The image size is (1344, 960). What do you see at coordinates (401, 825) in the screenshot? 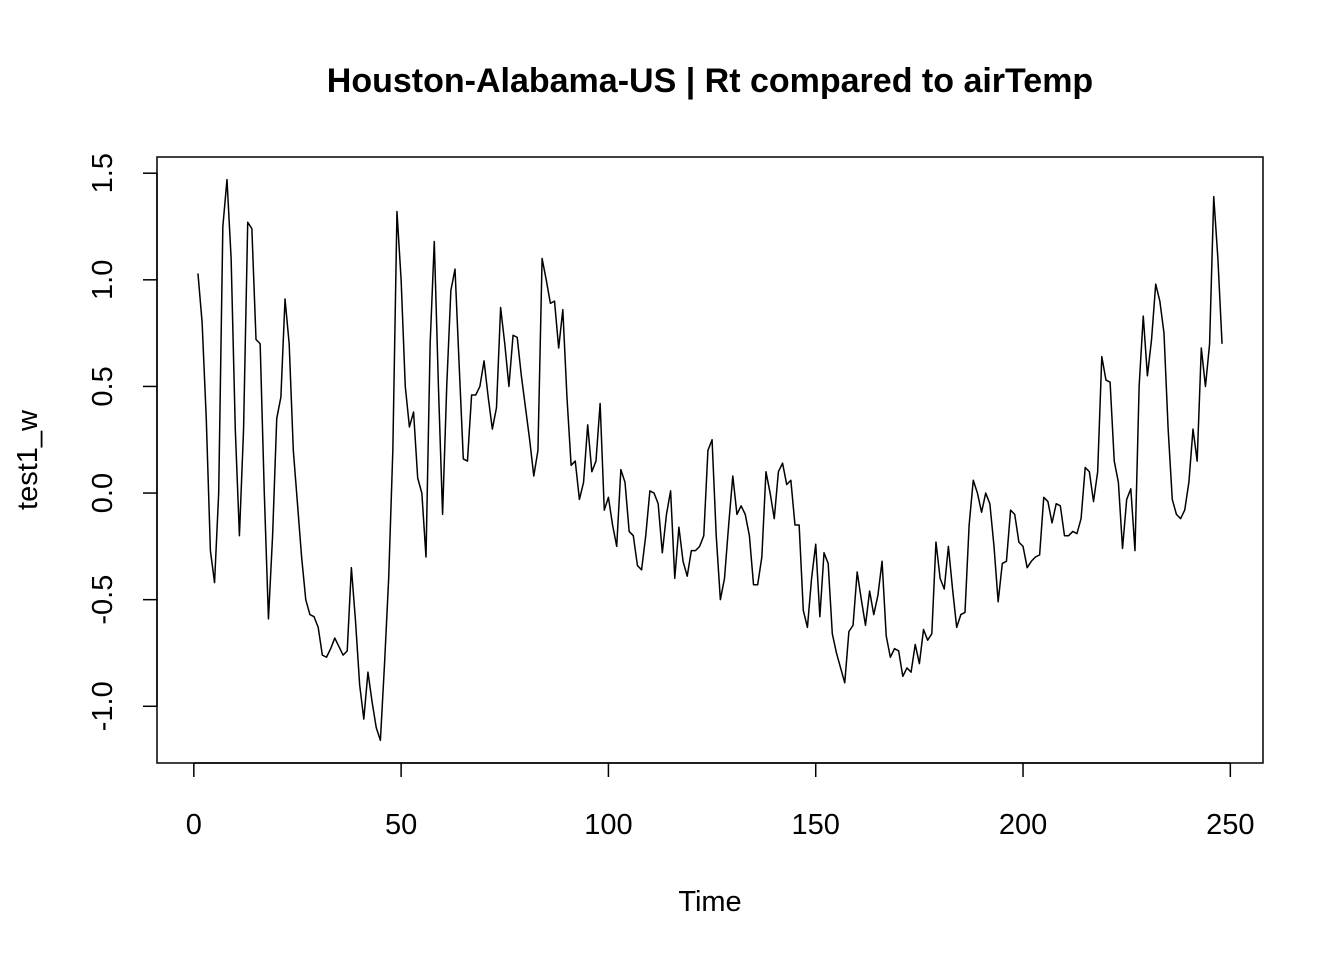
I see `x-tick-label: 50` at bounding box center [401, 825].